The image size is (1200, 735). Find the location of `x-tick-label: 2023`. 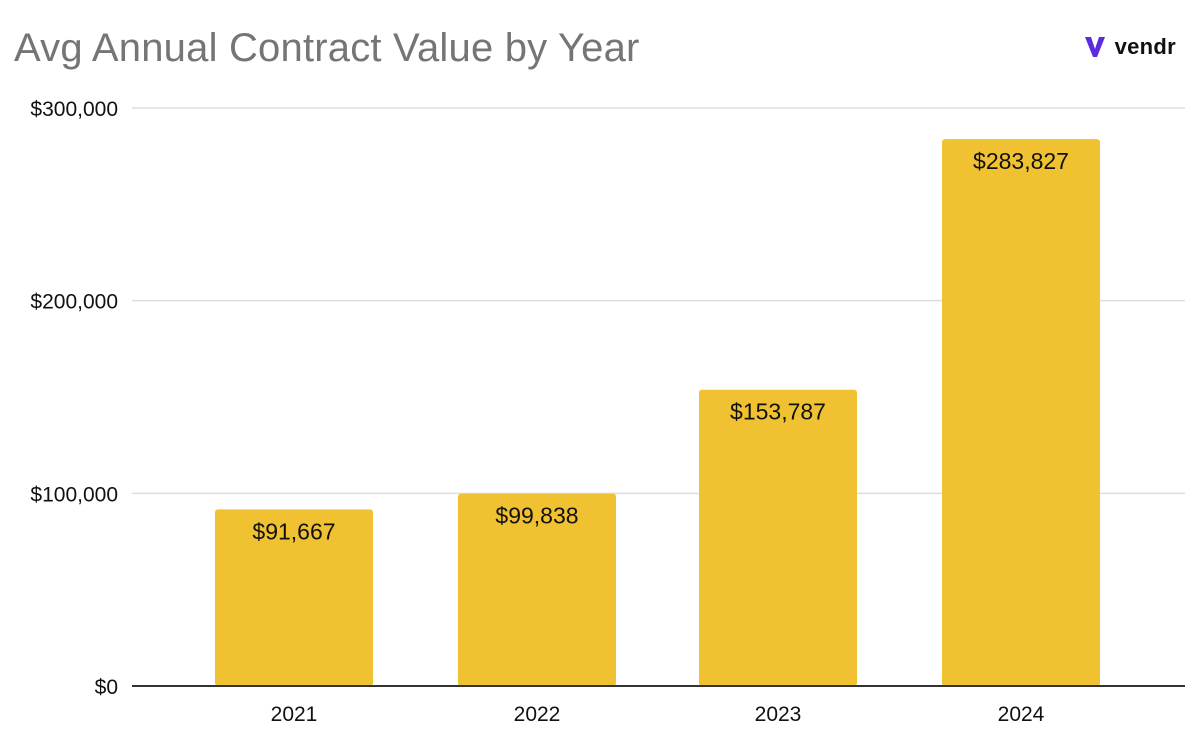

x-tick-label: 2023 is located at coordinates (778, 714).